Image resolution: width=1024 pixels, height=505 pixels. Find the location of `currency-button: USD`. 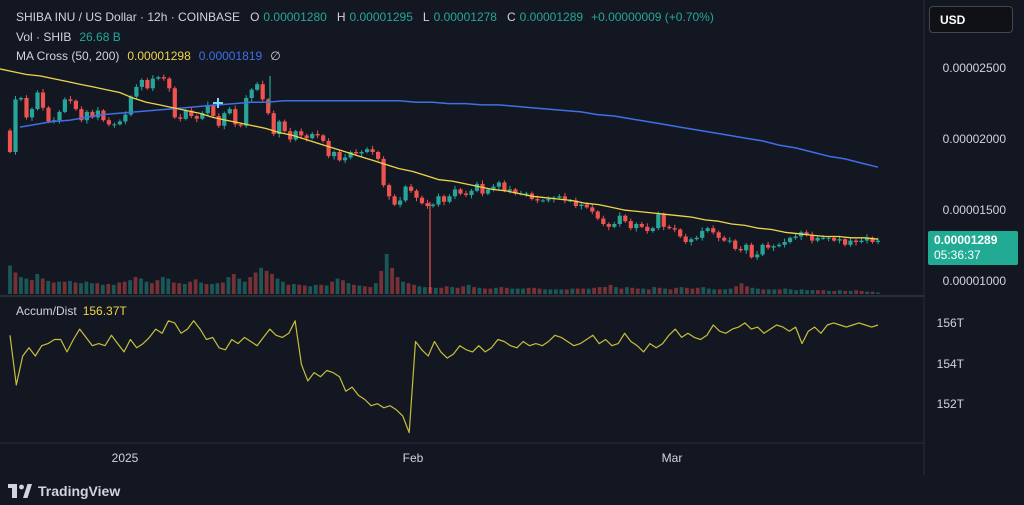

currency-button: USD is located at coordinates (971, 19).